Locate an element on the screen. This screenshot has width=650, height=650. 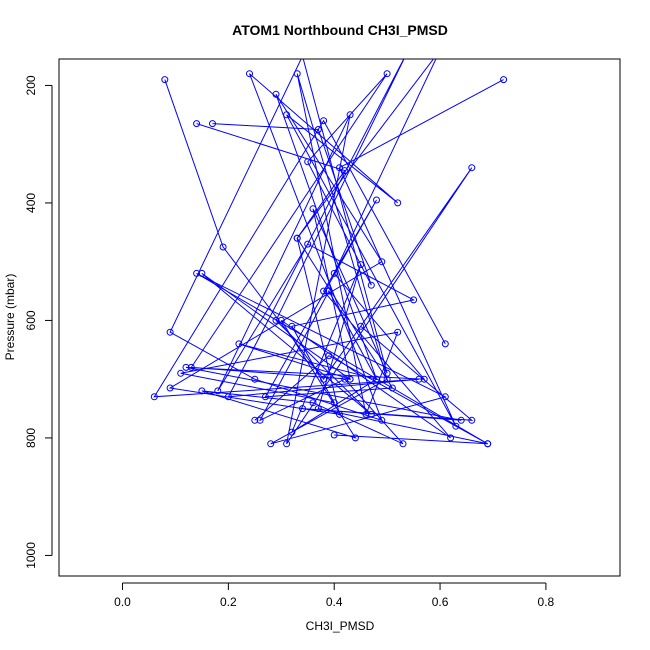
y-axis-label: Pressure (mbar) is located at coordinates (10, 317).